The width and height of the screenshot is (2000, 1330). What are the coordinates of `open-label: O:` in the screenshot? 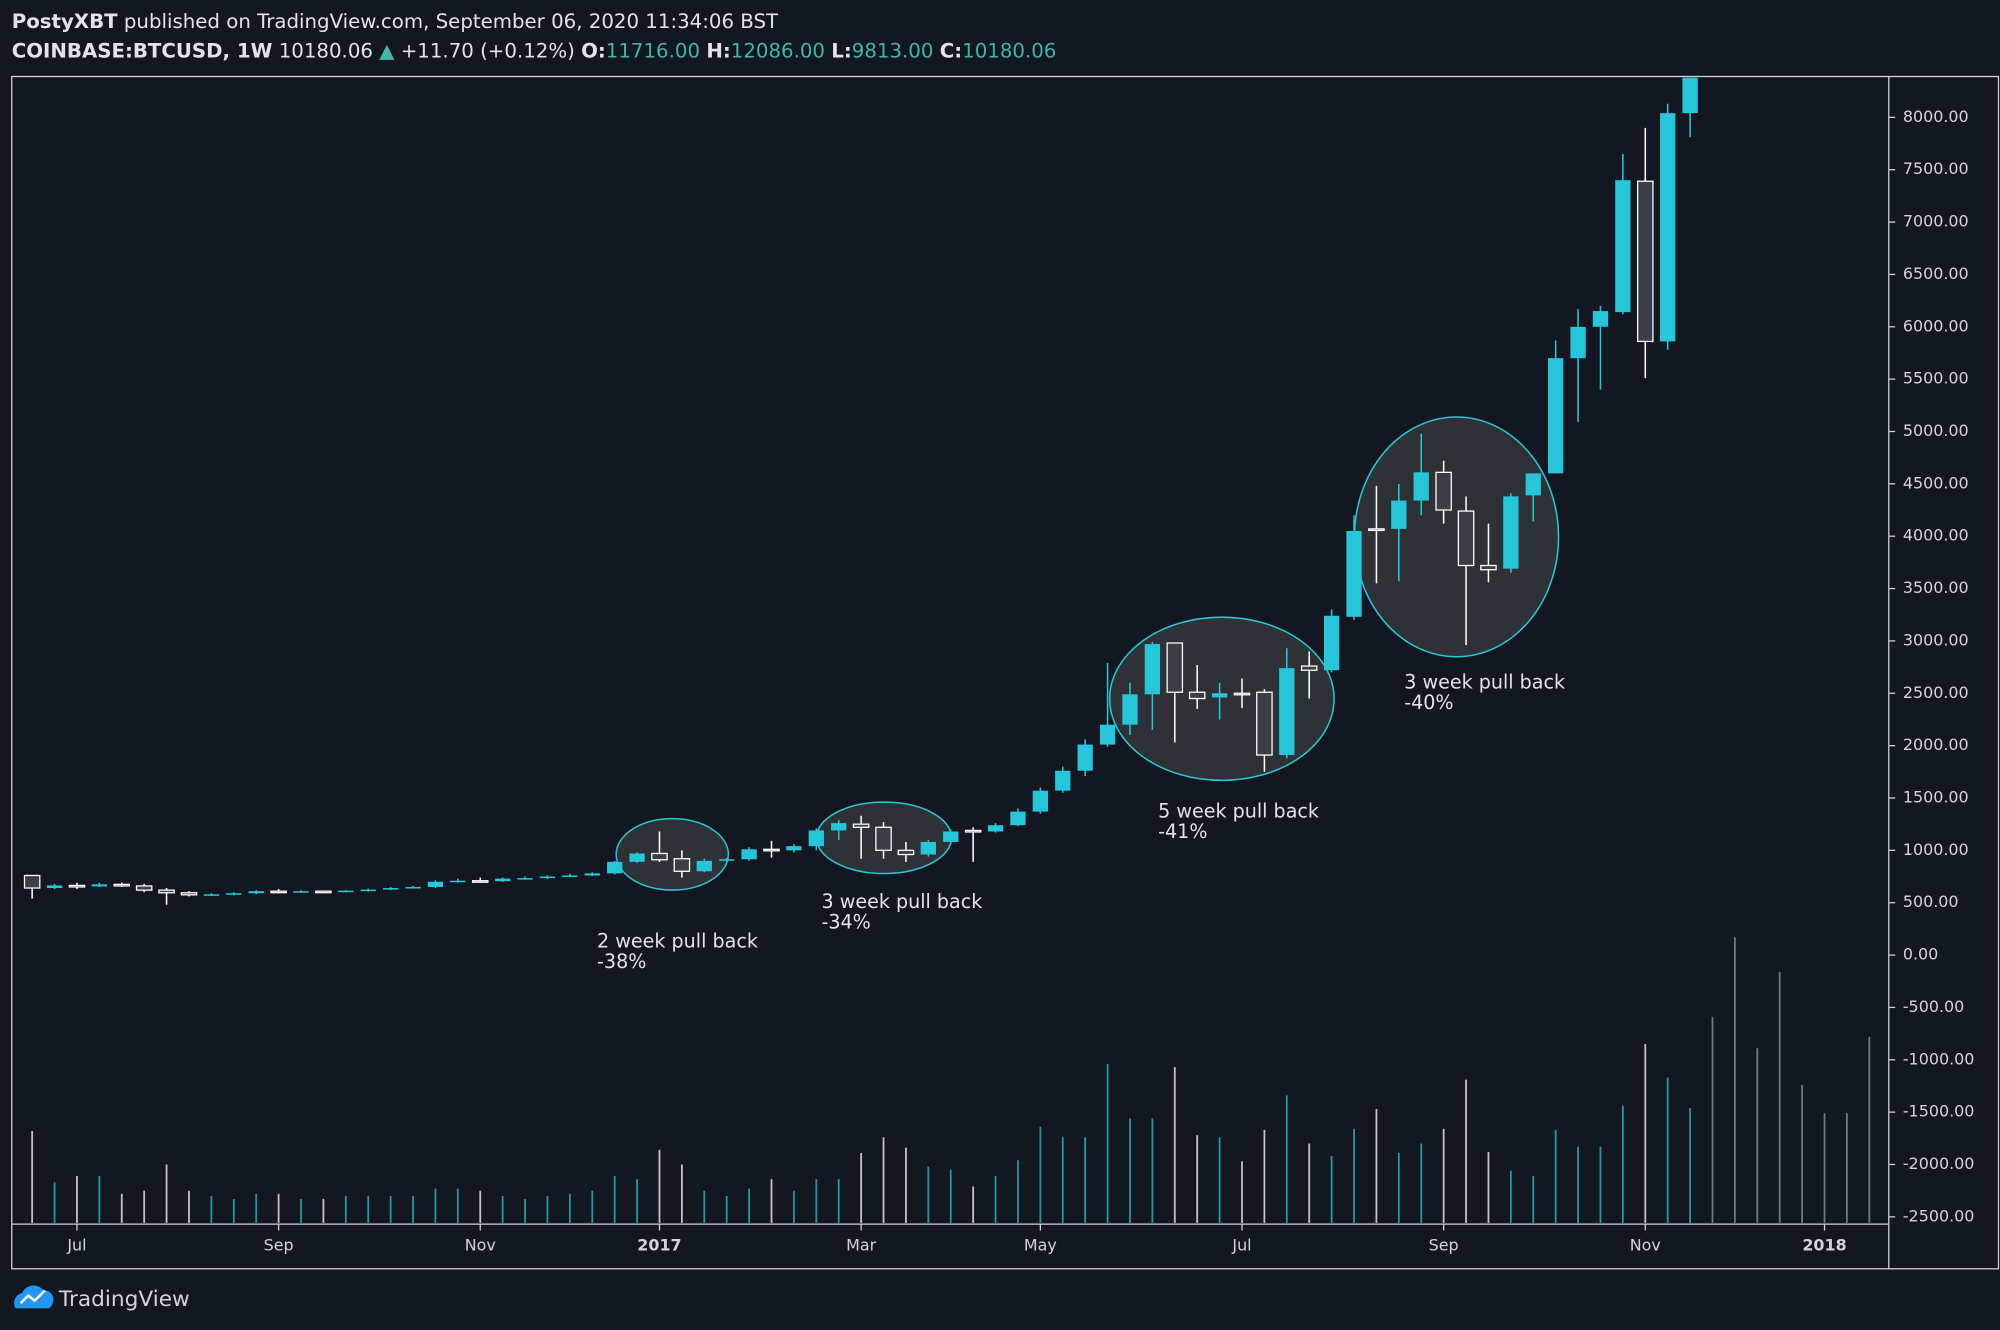 It's located at (593, 50).